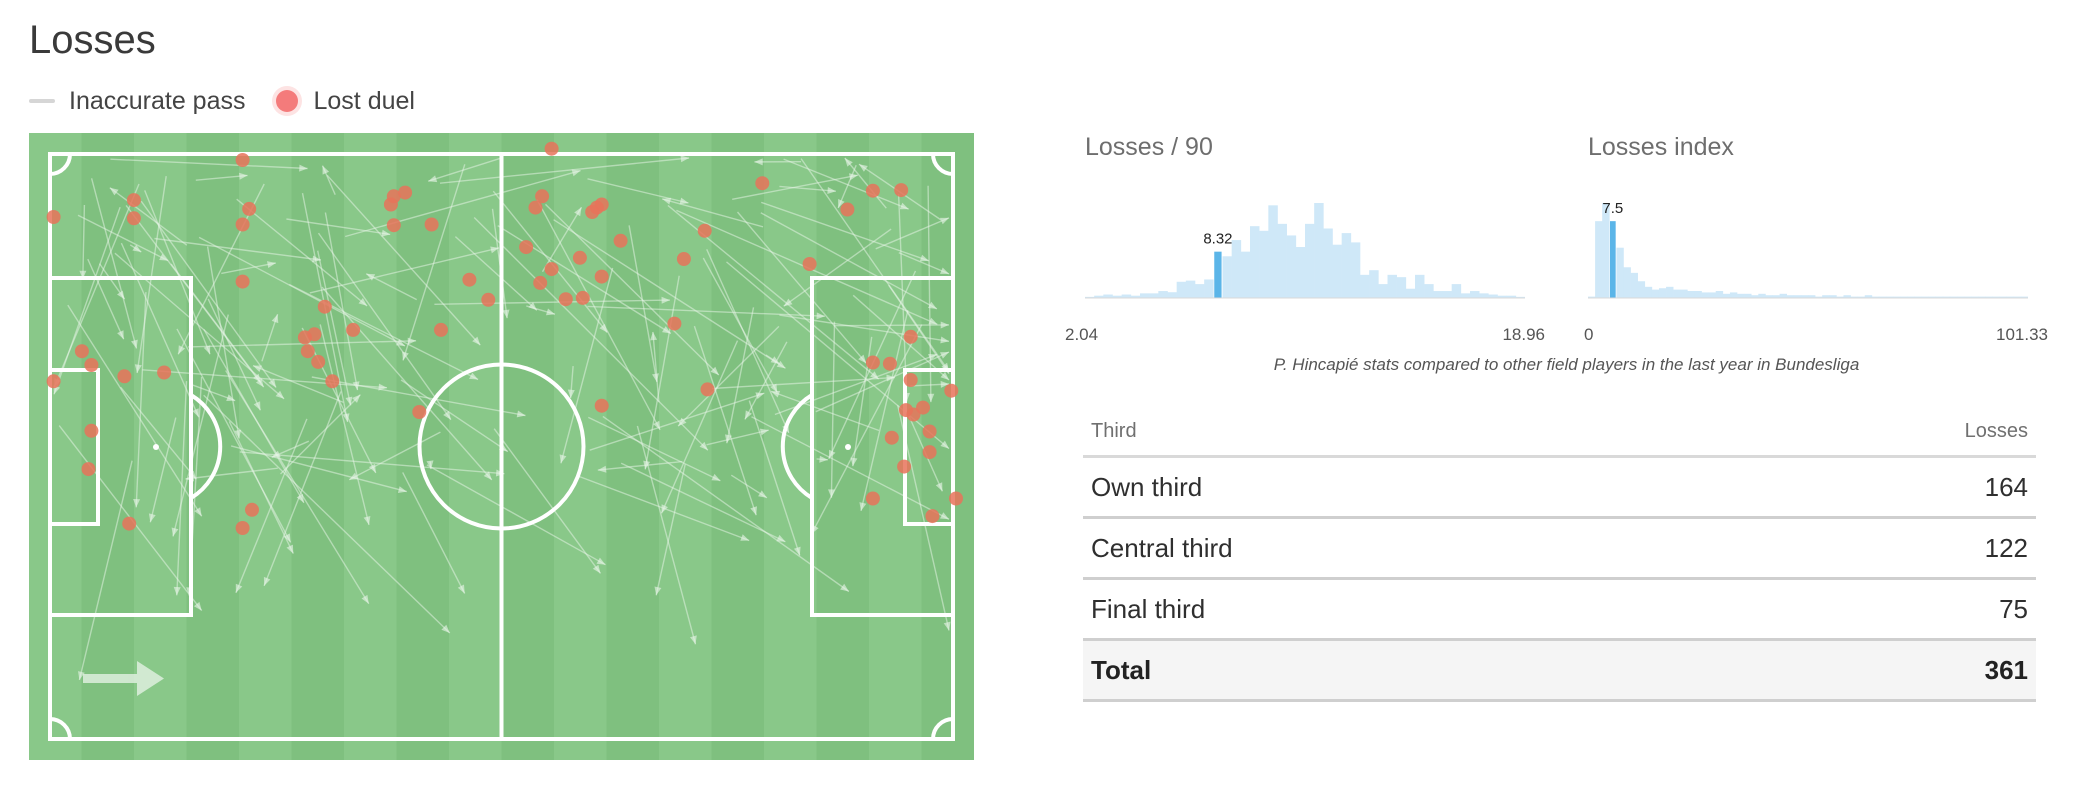 The image size is (2076, 798). What do you see at coordinates (1559, 670) in the screenshot?
I see `table-total-row: Total 361` at bounding box center [1559, 670].